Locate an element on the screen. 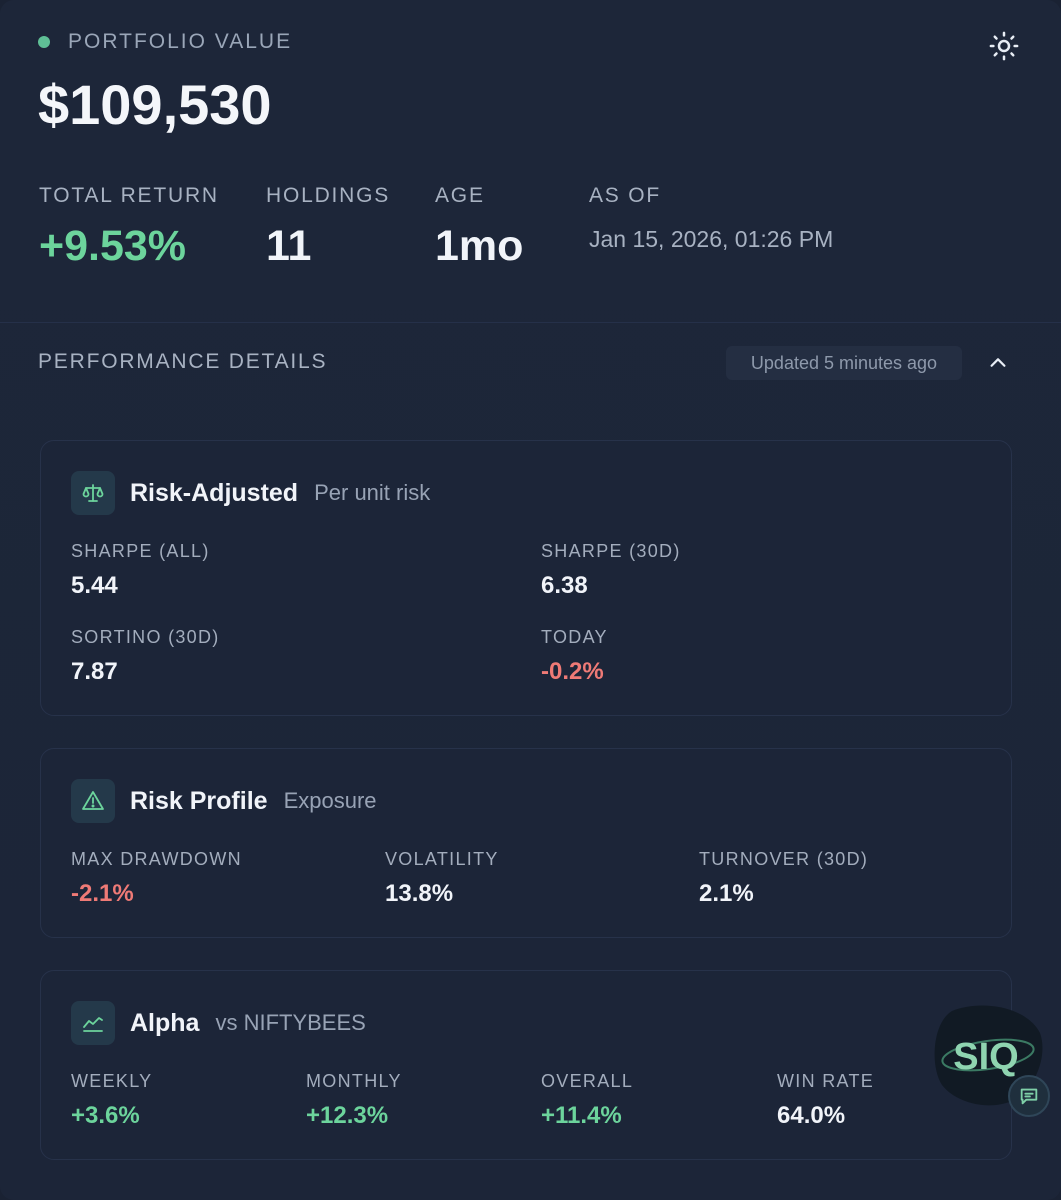 This screenshot has height=1200, width=1061. stat-value: 11 is located at coordinates (289, 246).